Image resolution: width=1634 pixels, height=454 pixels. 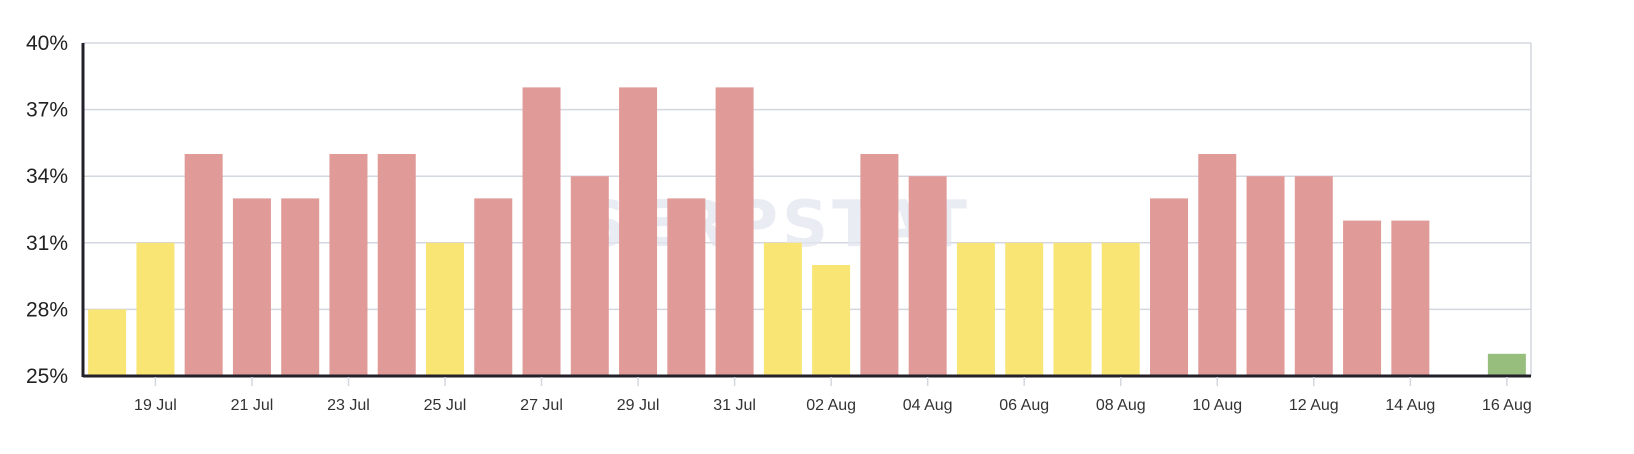 I want to click on y-tick-label: 40%, so click(x=47, y=43).